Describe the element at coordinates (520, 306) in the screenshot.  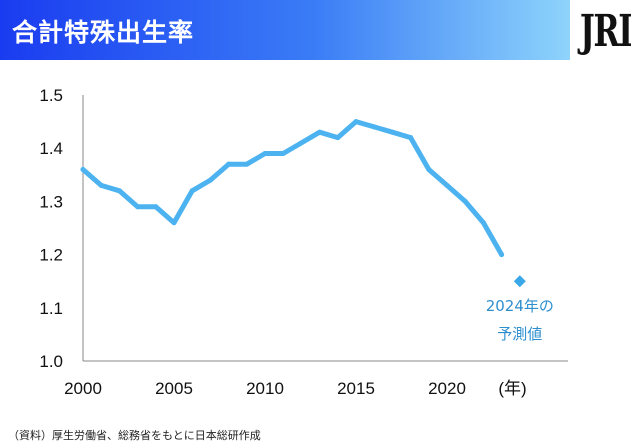
I see `annotation-line1: 2024年の` at that location.